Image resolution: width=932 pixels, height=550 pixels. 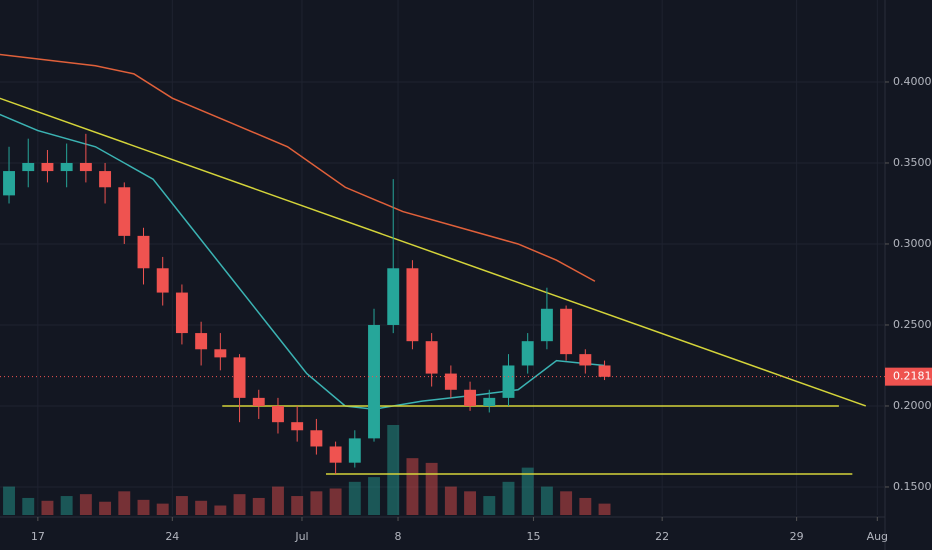 I want to click on x-tick-label: 29, so click(x=797, y=536).